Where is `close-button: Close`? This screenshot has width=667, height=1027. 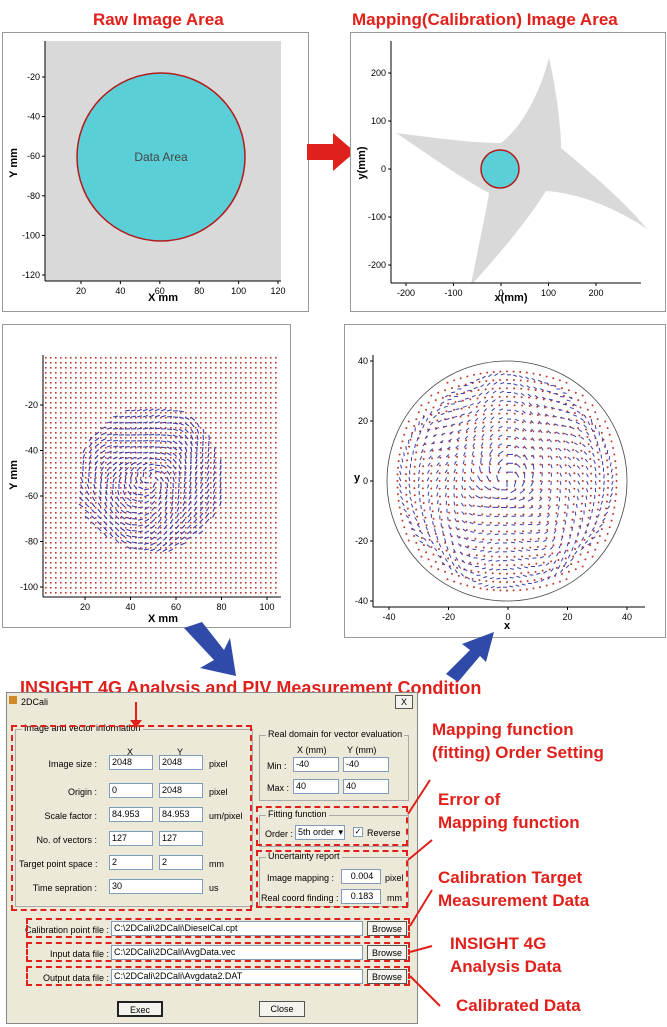 close-button: Close is located at coordinates (282, 1009).